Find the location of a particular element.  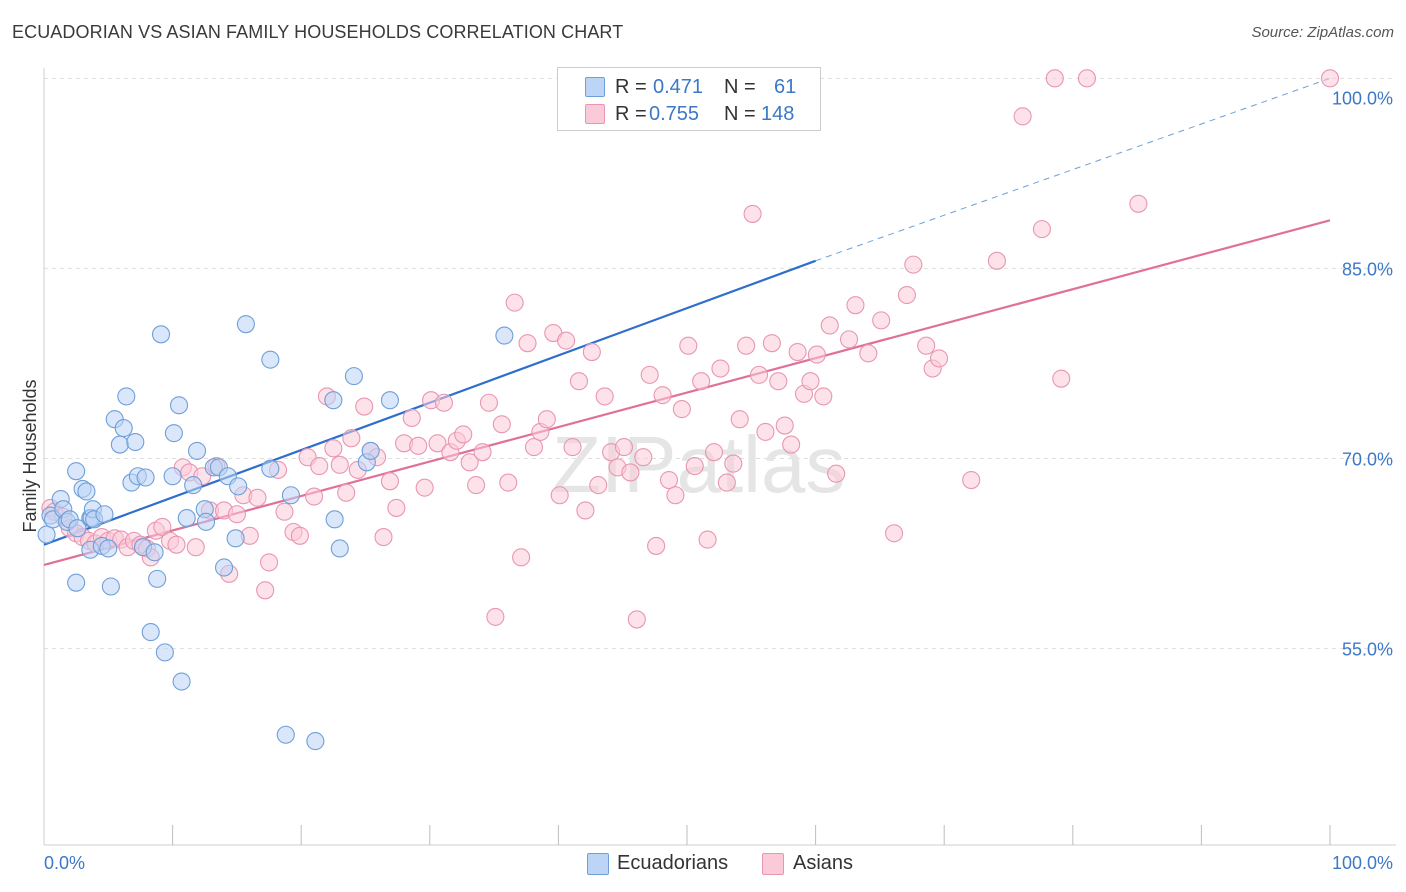

asians-swatch is located at coordinates (595, 114).